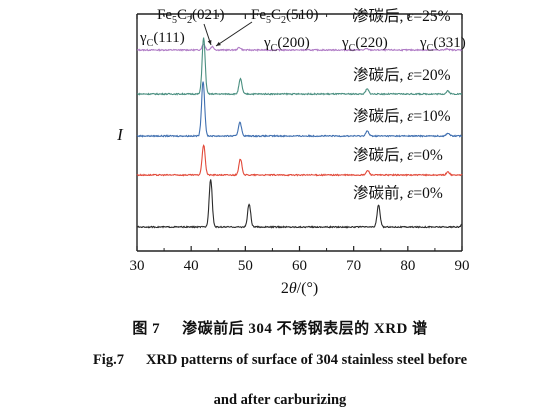 This screenshot has width=560, height=420. What do you see at coordinates (280, 400) in the screenshot?
I see `figure-caption-english-line2: and after carburizing` at bounding box center [280, 400].